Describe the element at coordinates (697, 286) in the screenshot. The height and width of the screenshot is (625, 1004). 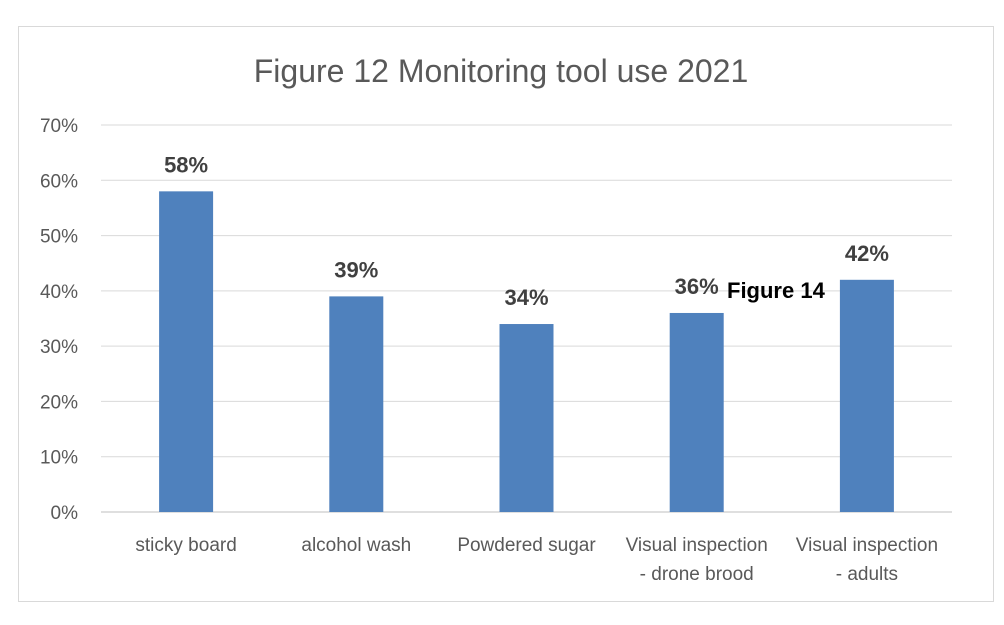
I see `data-label: 36%` at that location.